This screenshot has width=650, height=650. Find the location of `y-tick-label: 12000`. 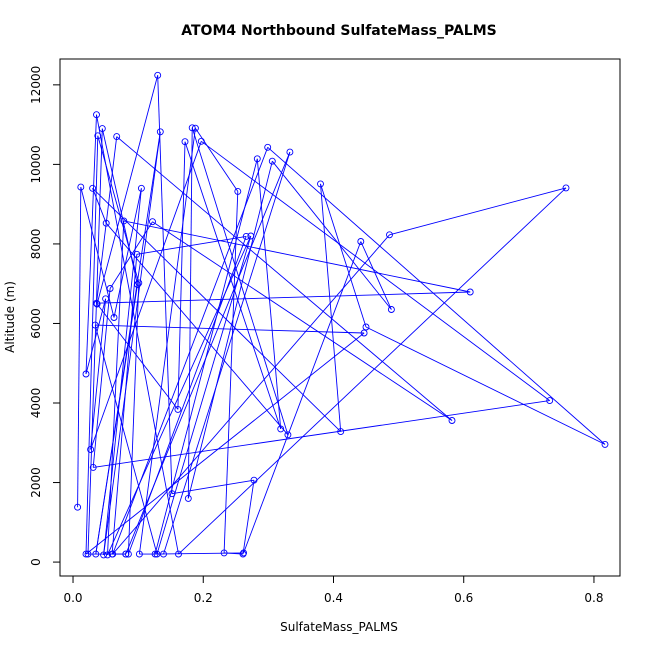

y-tick-label: 12000 is located at coordinates (36, 85).